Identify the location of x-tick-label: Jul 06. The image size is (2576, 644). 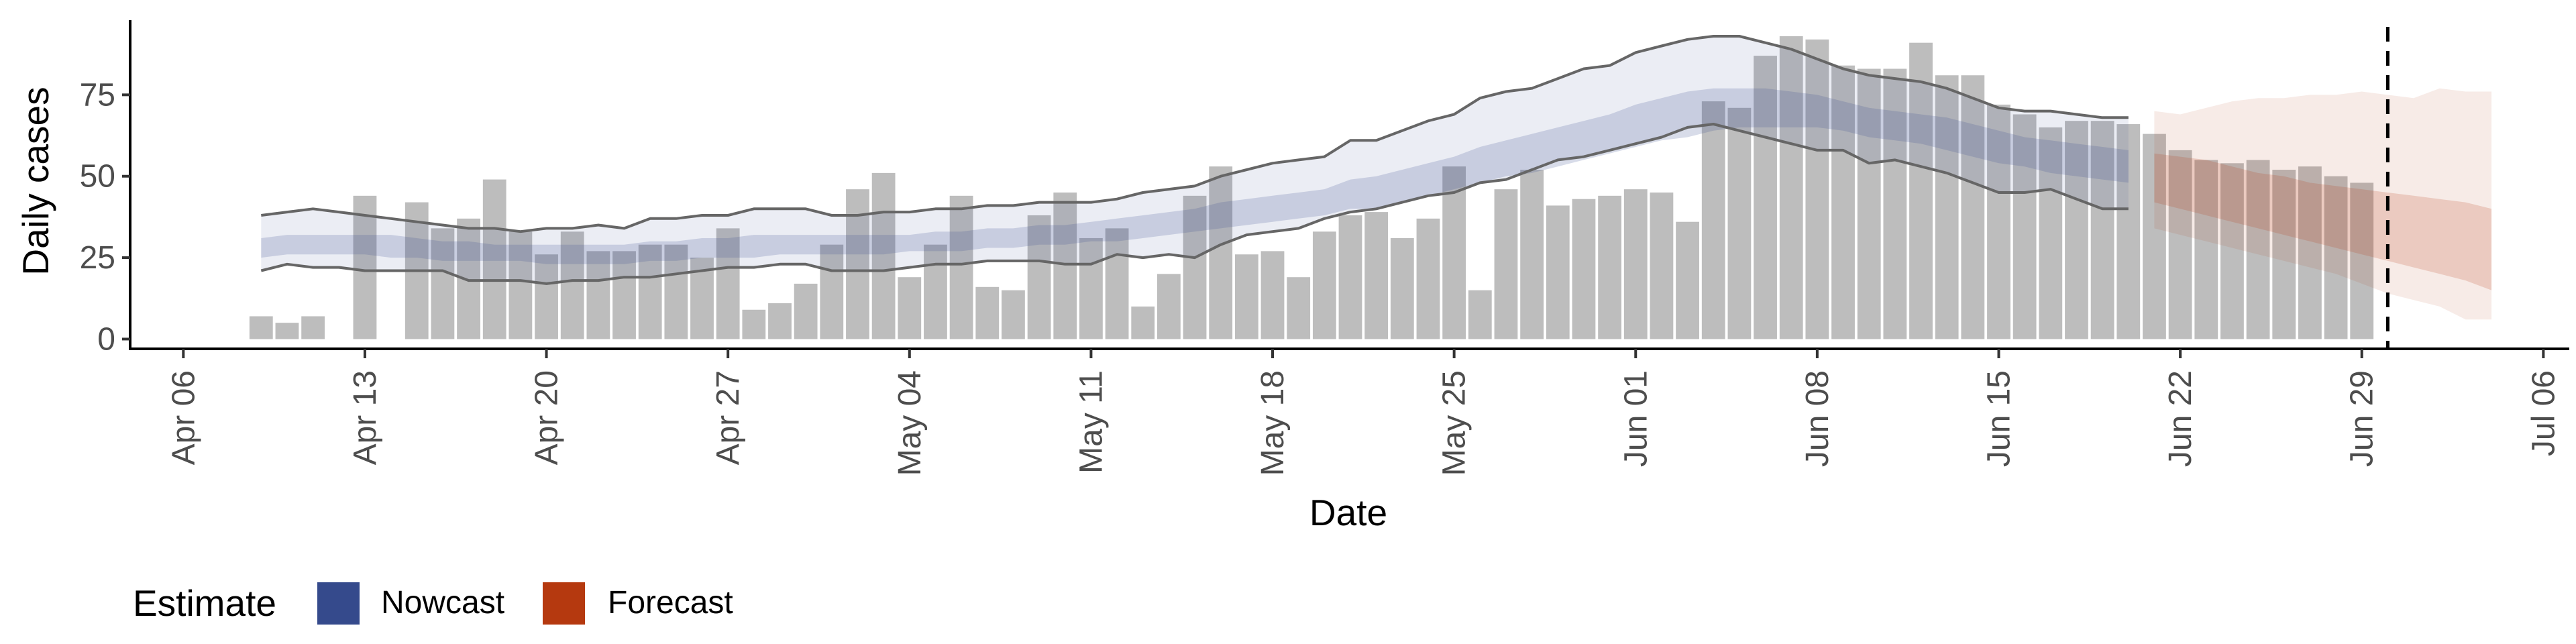
(2543, 413).